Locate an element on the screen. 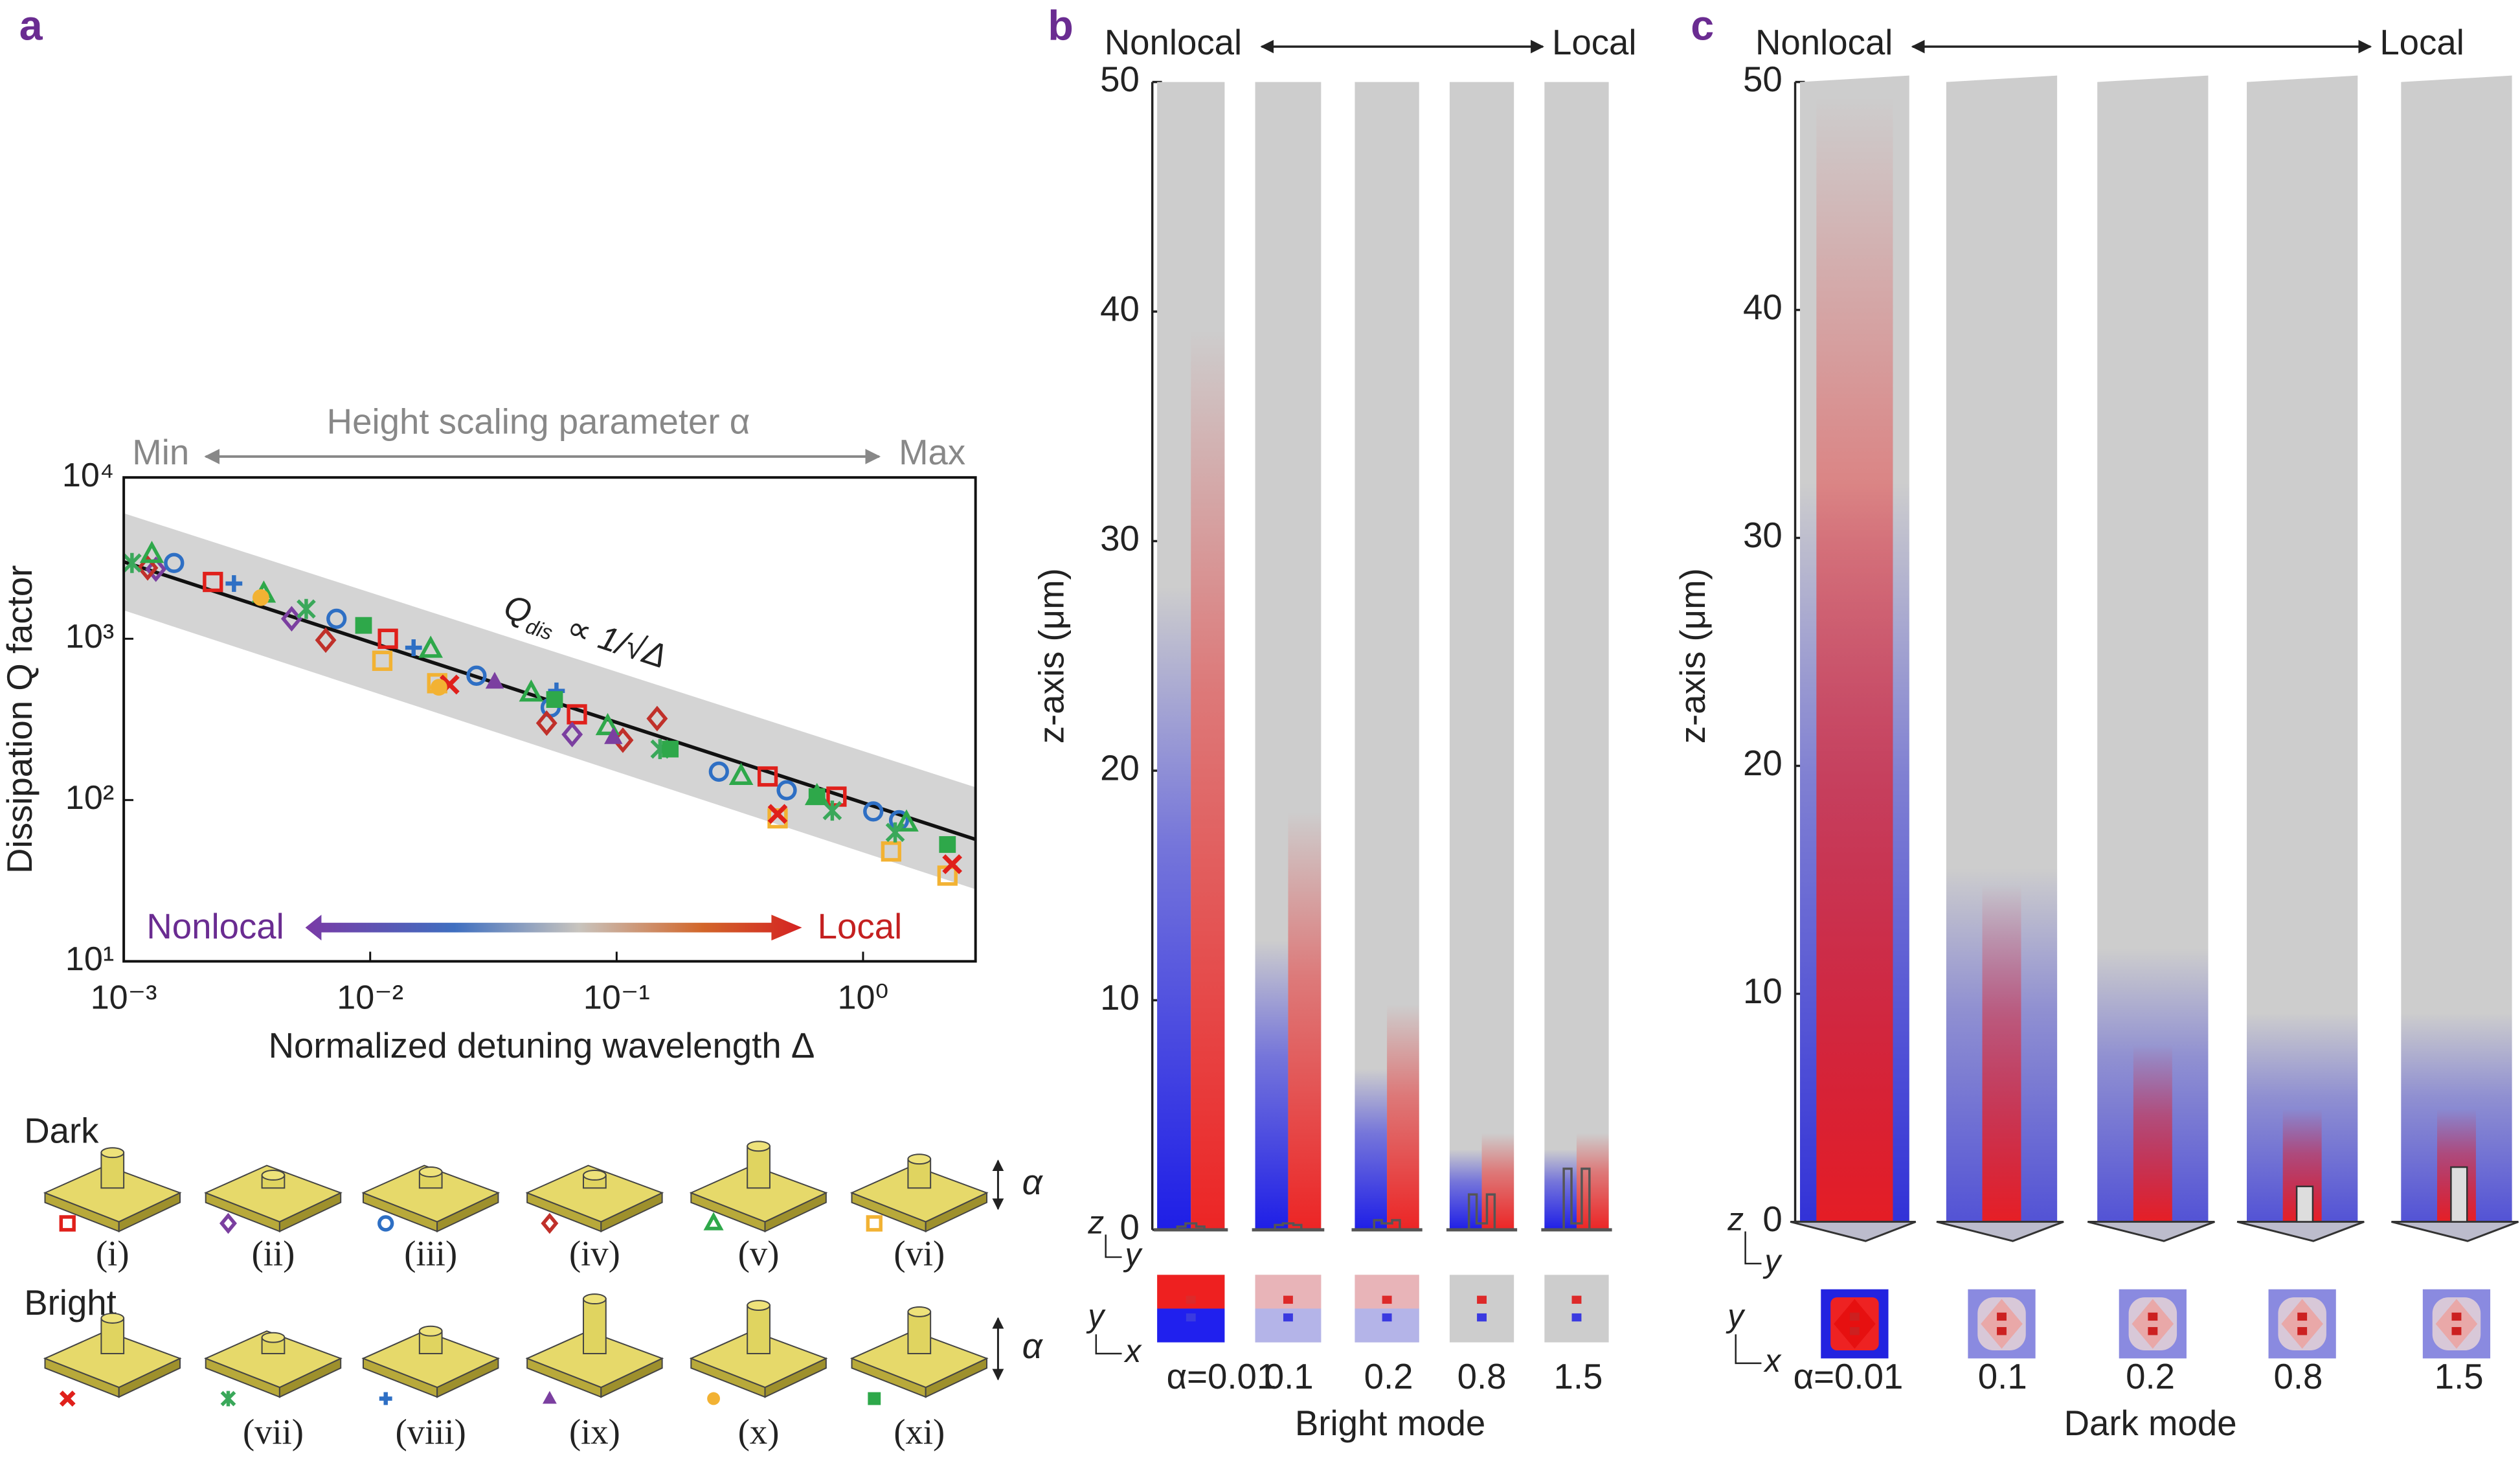  annotation: Height scaling parameter α is located at coordinates (538, 422).